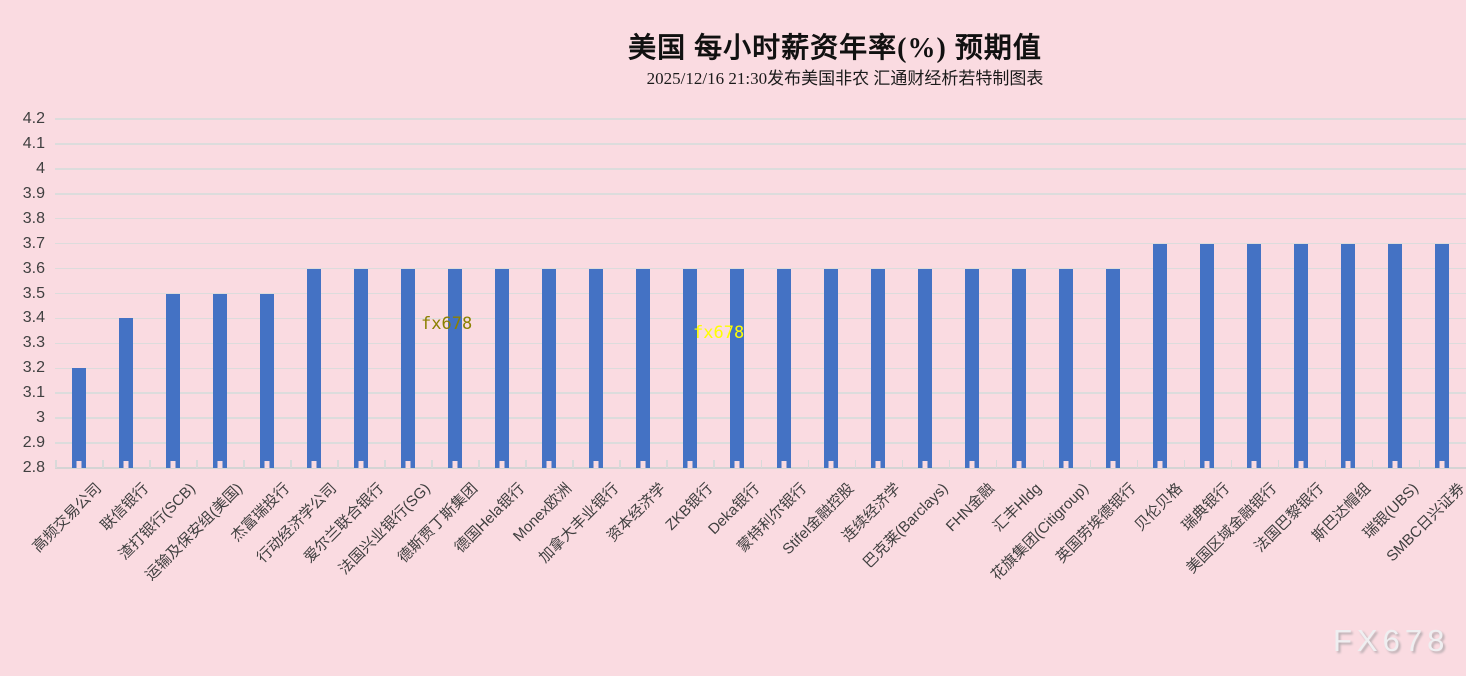 This screenshot has width=1466, height=676. I want to click on bar-法国兴业银行(SG), so click(407, 368).